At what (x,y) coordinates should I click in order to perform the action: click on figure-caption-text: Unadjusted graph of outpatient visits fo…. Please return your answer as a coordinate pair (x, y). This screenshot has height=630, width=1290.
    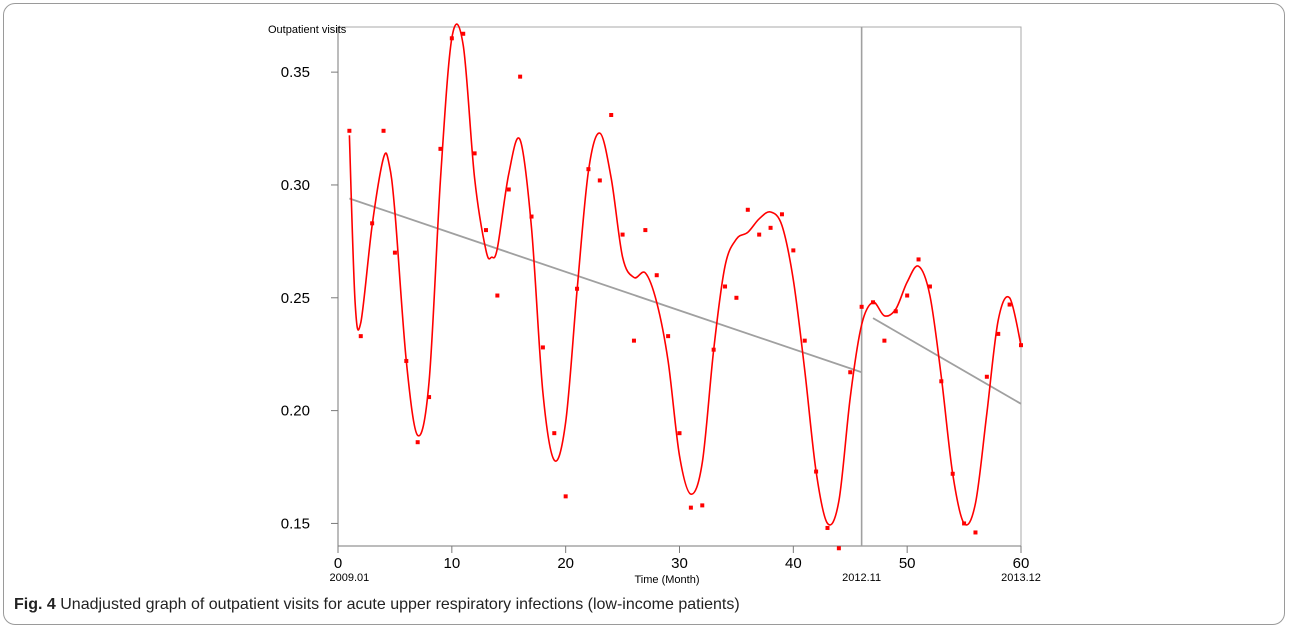
    Looking at the image, I should click on (400, 604).